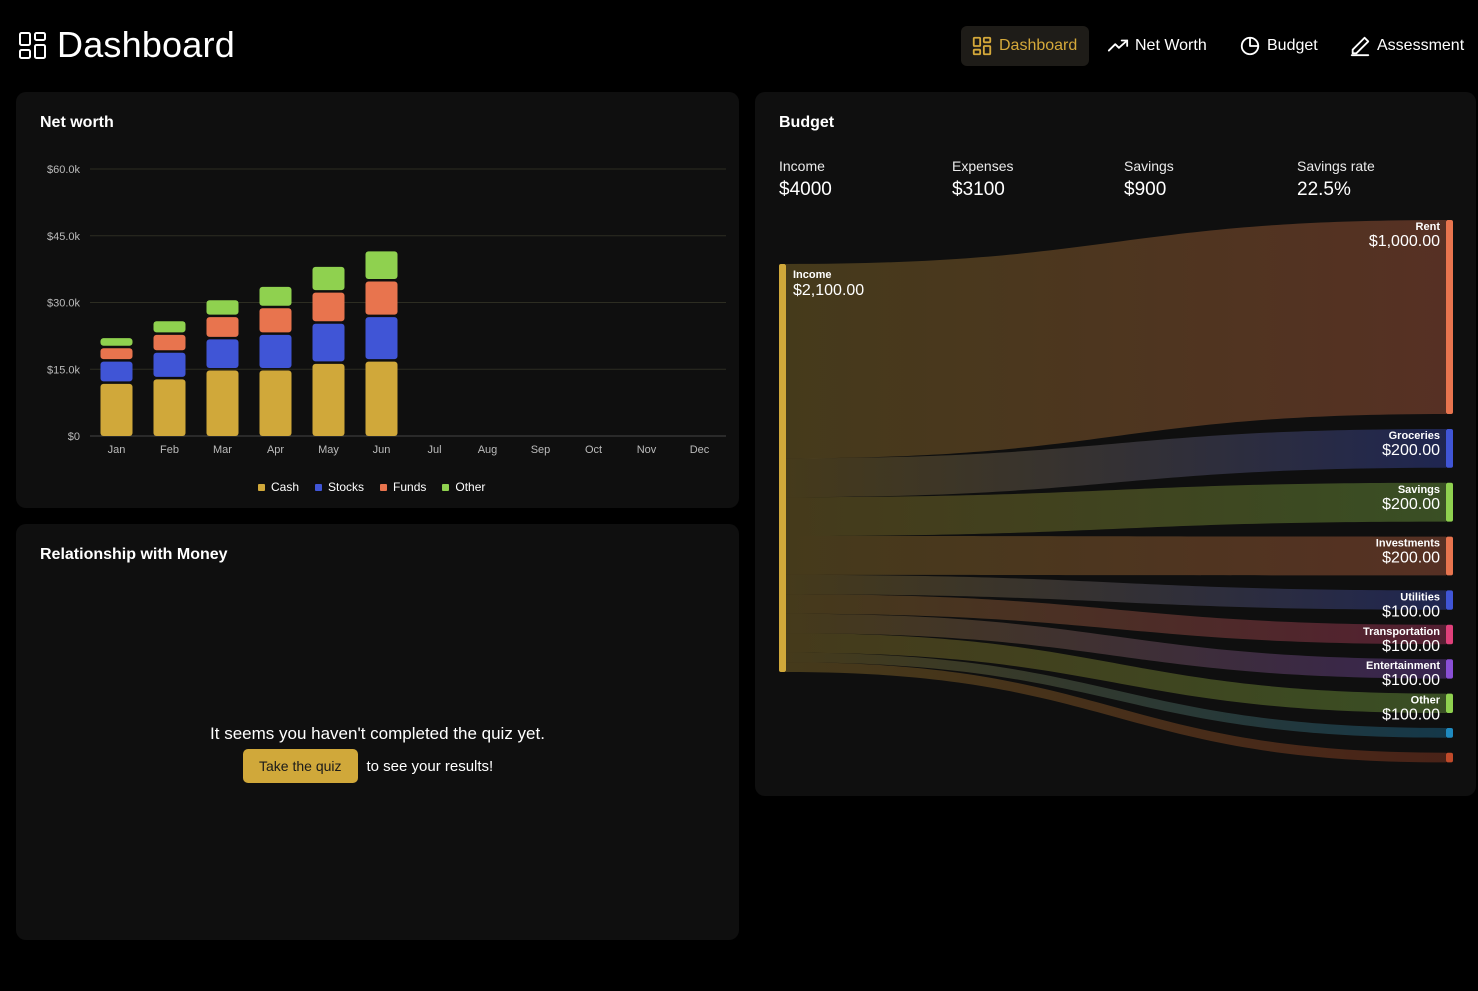 The width and height of the screenshot is (1478, 991). I want to click on y-tick-label: $15.0k, so click(64, 370).